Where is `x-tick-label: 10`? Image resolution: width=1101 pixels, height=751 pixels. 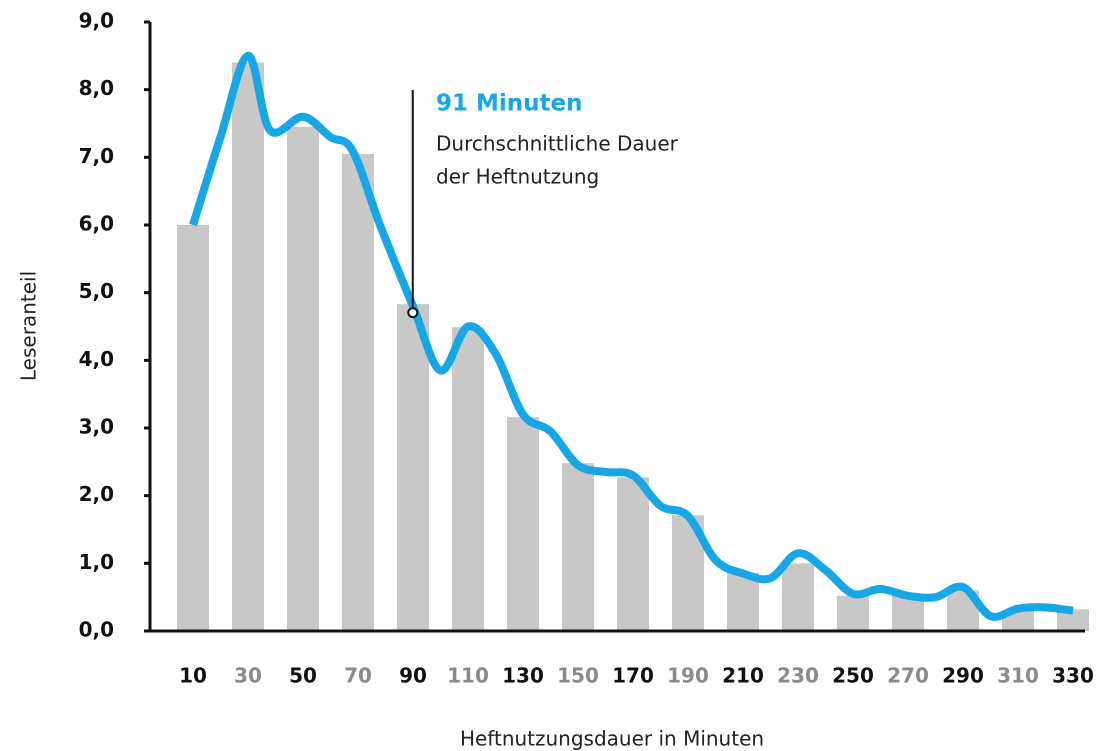 x-tick-label: 10 is located at coordinates (193, 676).